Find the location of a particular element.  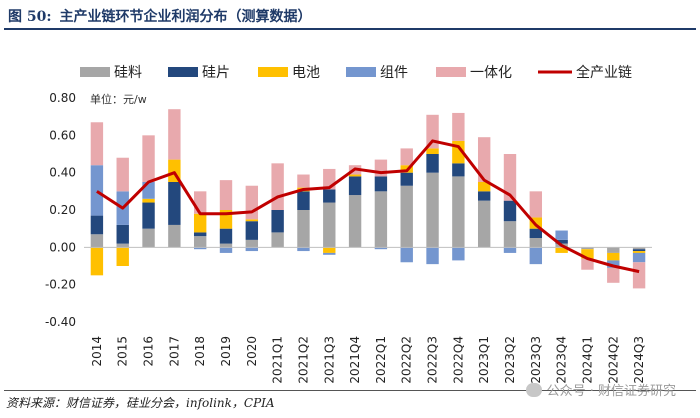

x-tick-label: 2021Q1 is located at coordinates (278, 360).